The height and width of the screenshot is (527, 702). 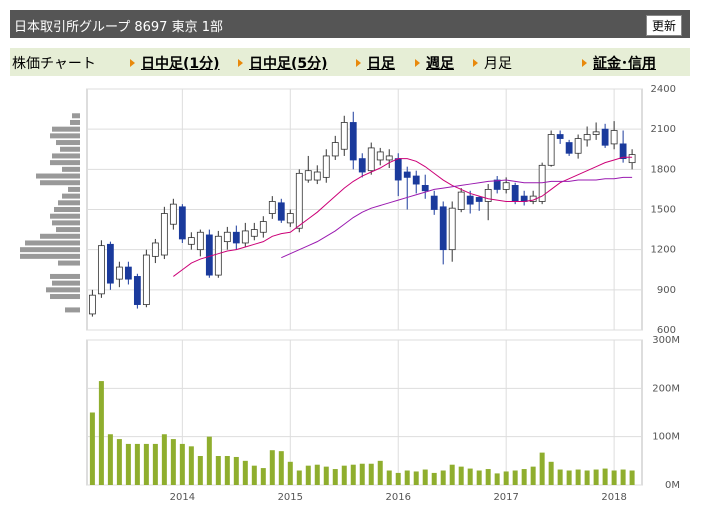 What do you see at coordinates (398, 497) in the screenshot?
I see `x-tick-label: 2016` at bounding box center [398, 497].